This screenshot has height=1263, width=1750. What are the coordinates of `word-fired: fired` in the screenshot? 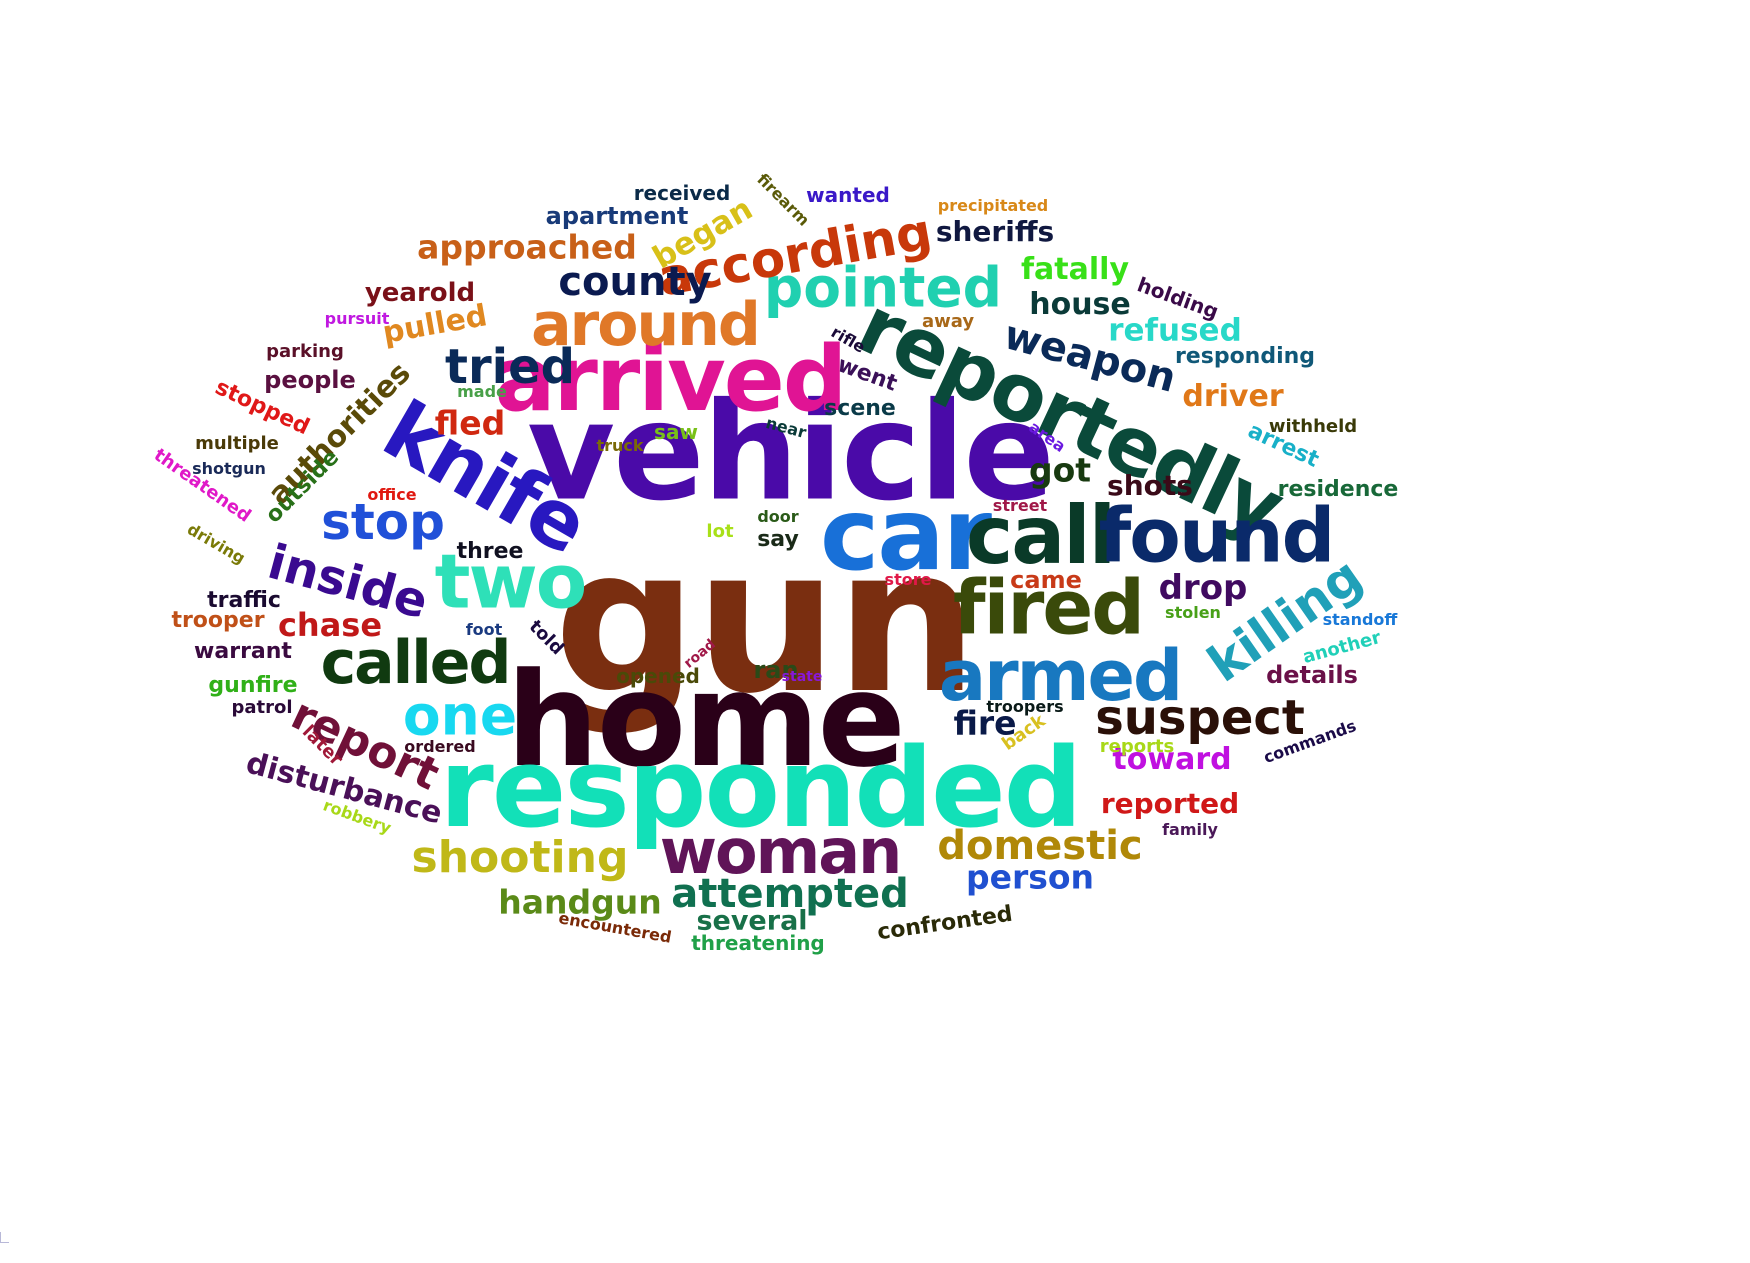 It's located at (1049, 607).